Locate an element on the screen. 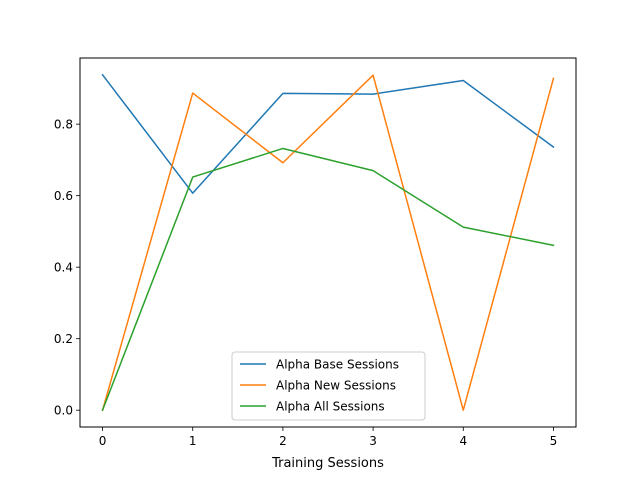 The image size is (640, 484). legend-box is located at coordinates (328, 386).